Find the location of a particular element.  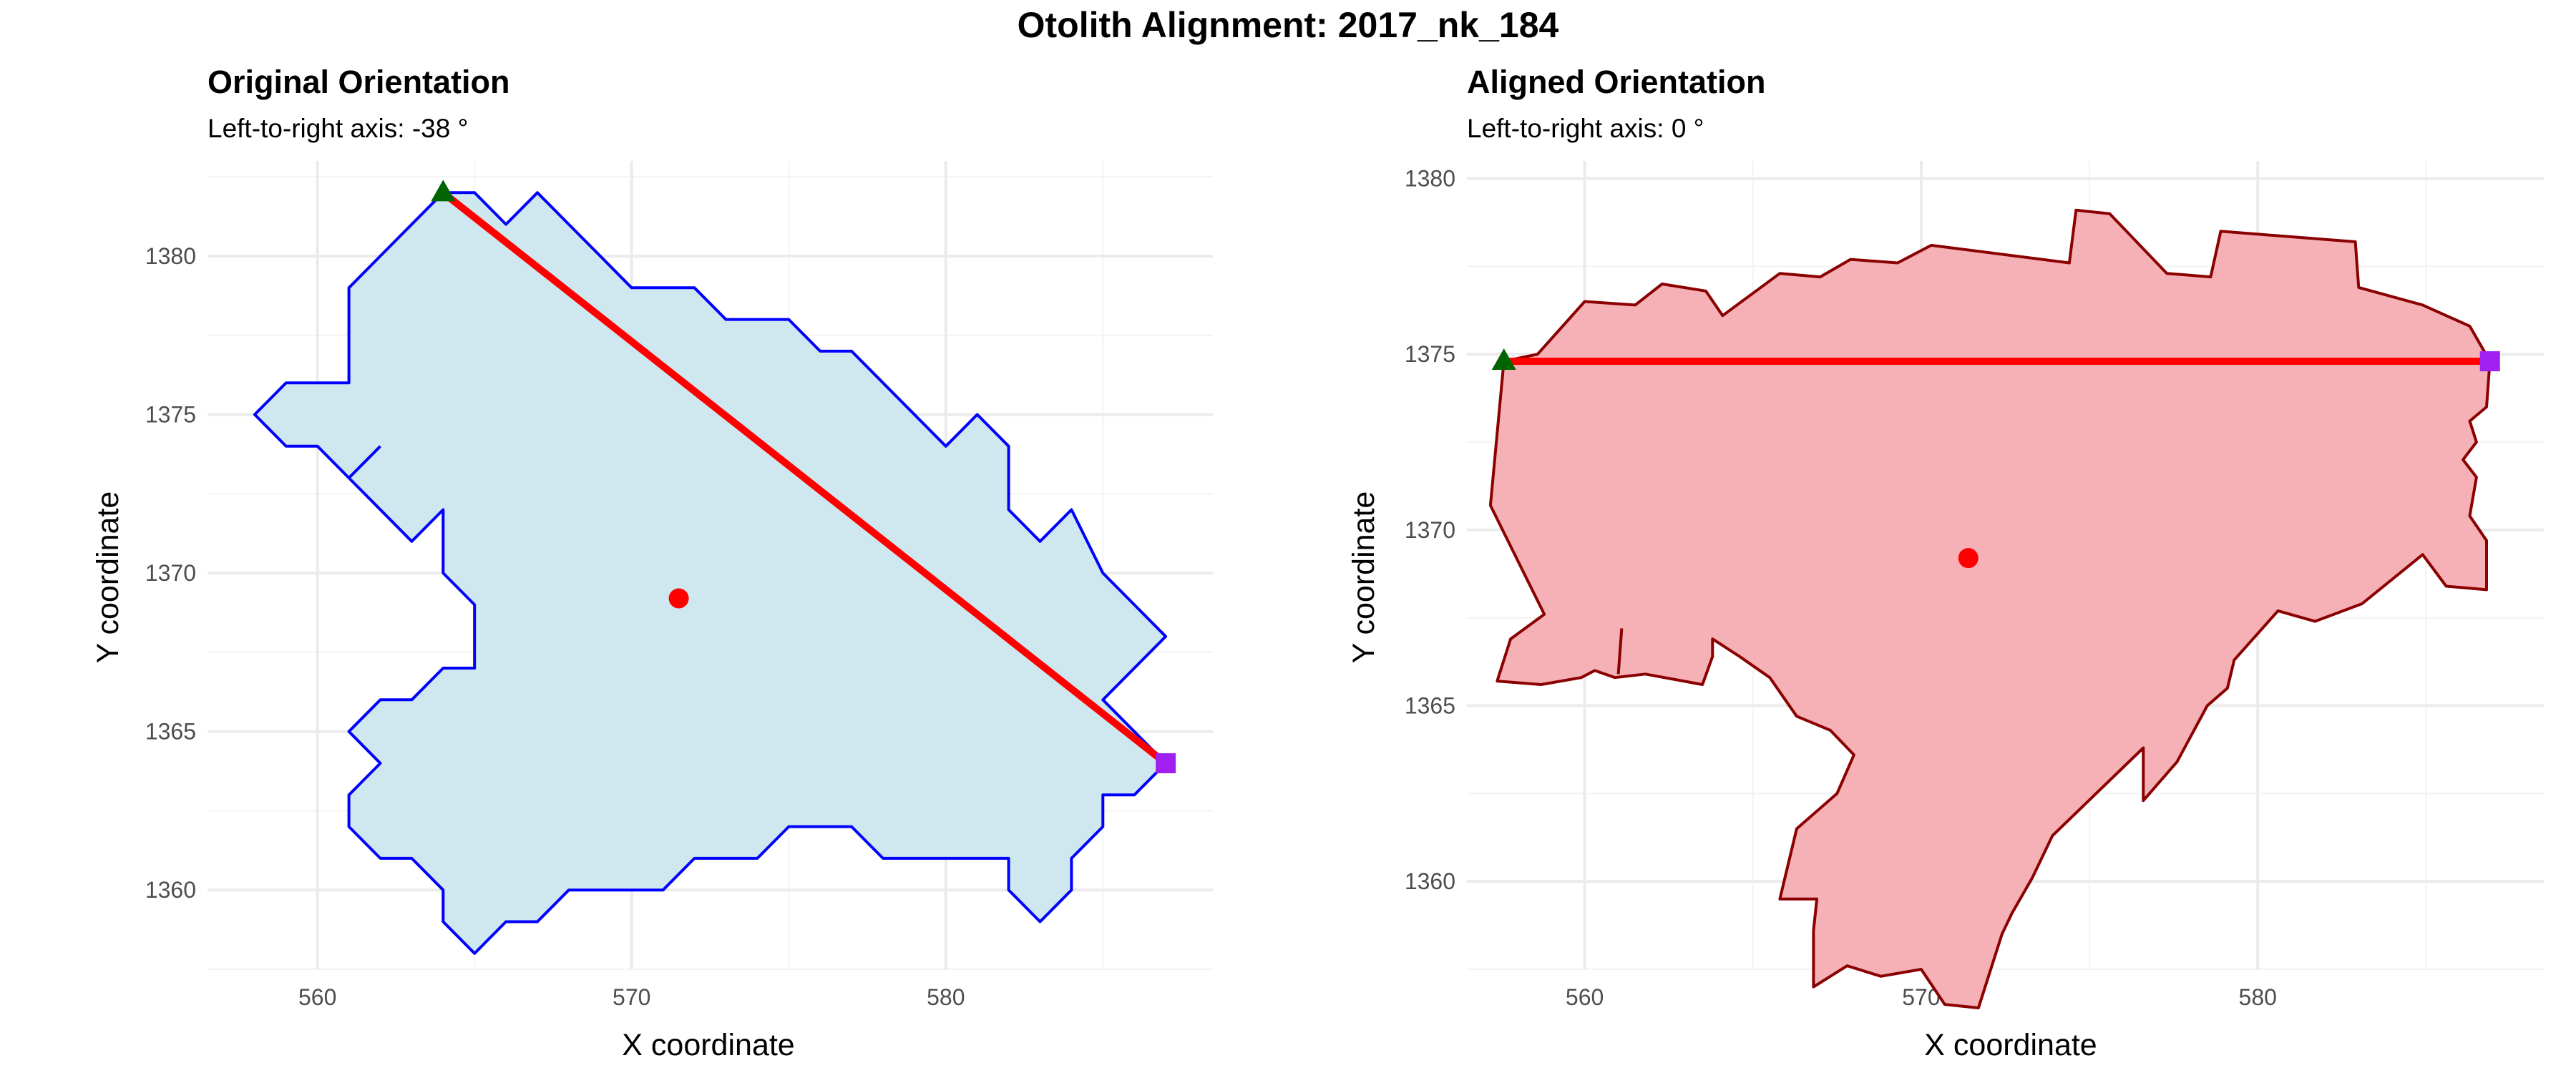

panel-title: Original Orientation is located at coordinates (359, 82).